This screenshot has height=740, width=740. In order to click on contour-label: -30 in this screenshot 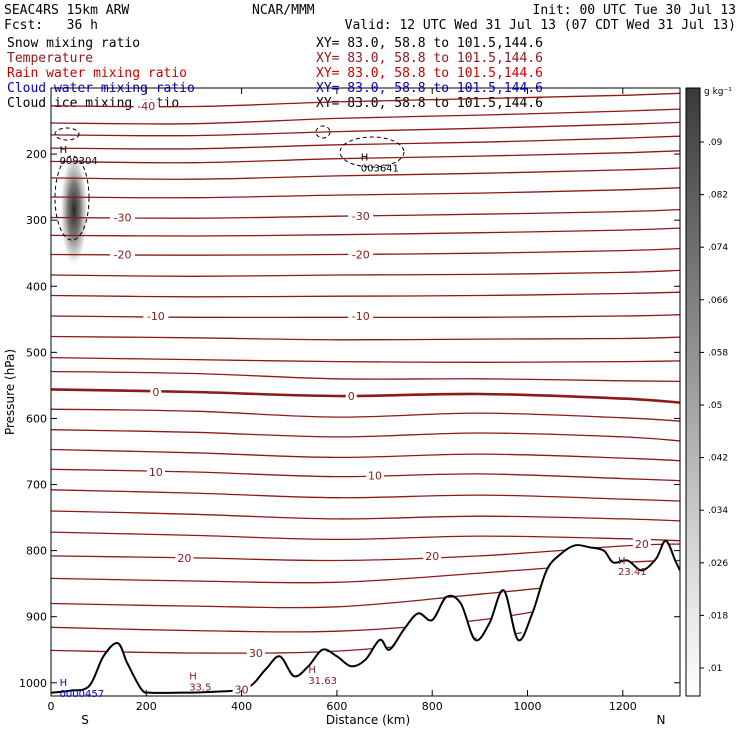, I will do `click(122, 218)`.